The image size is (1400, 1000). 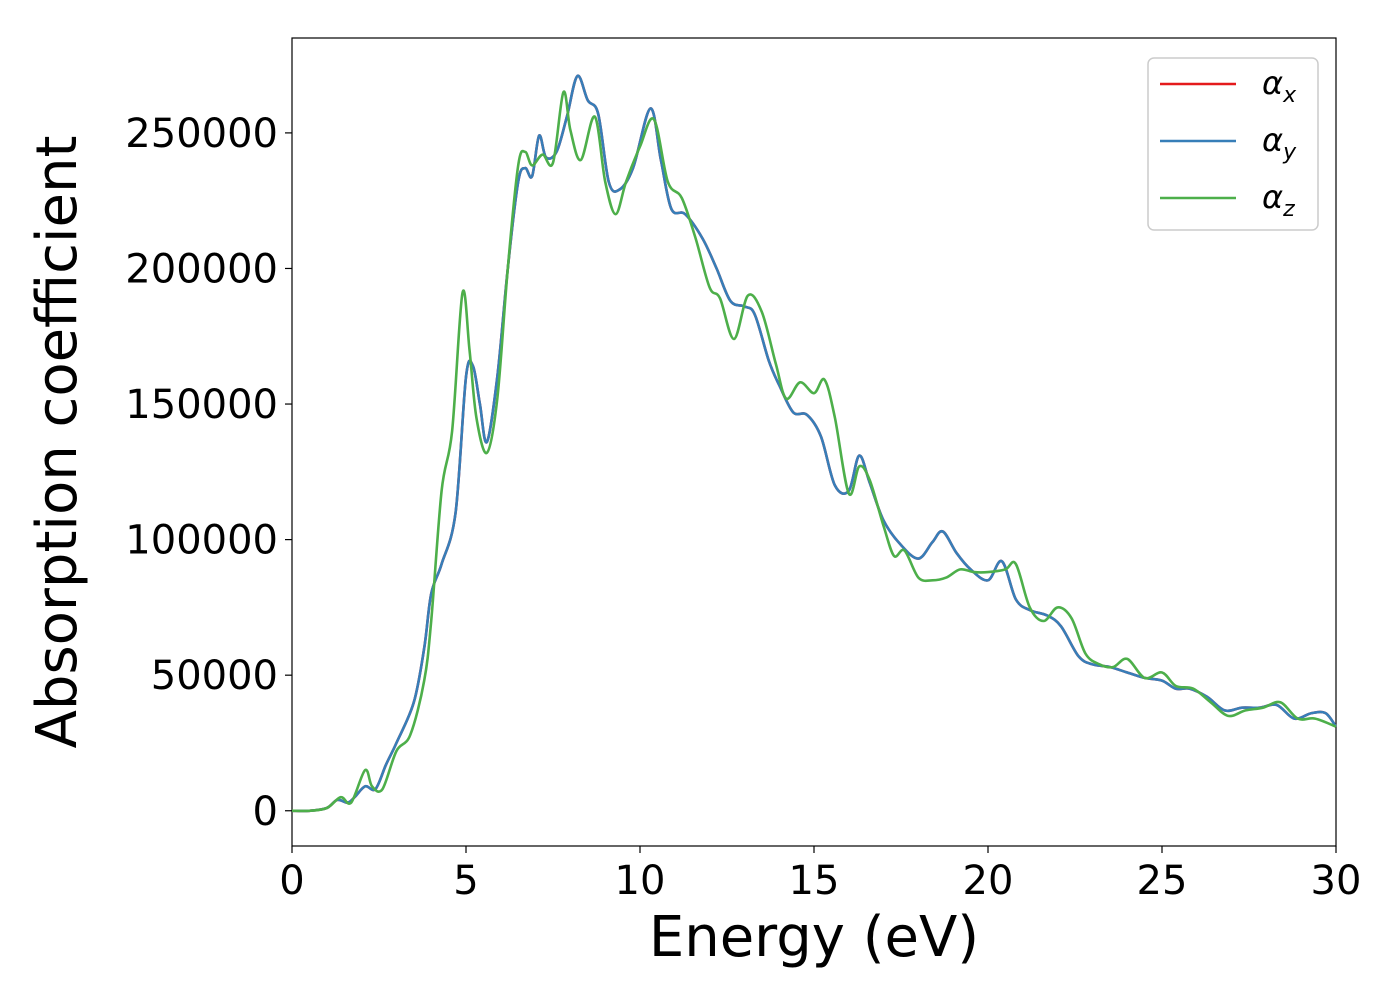 What do you see at coordinates (201, 134) in the screenshot?
I see `y-tick-label: 250000` at bounding box center [201, 134].